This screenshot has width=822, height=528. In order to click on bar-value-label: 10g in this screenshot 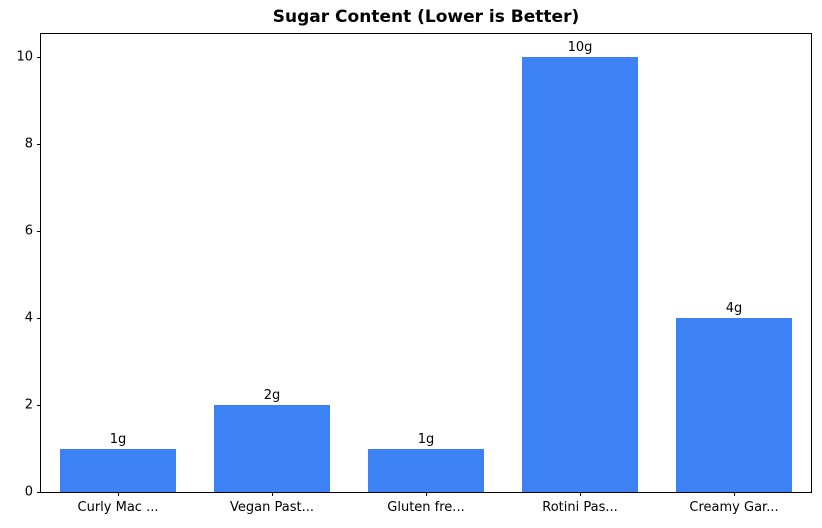, I will do `click(580, 48)`.